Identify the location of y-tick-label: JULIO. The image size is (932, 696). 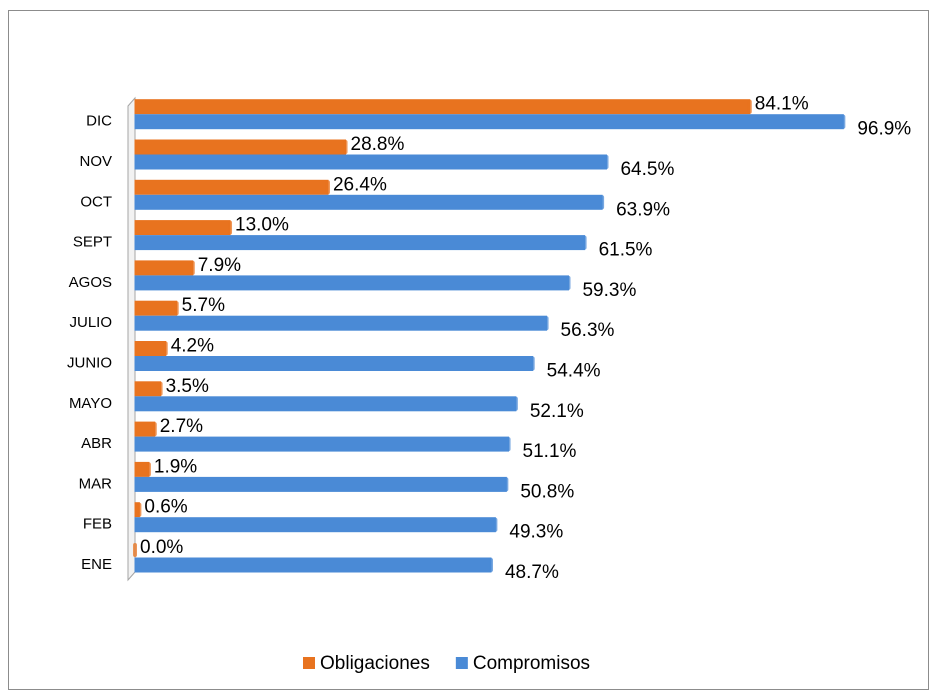
(90, 322).